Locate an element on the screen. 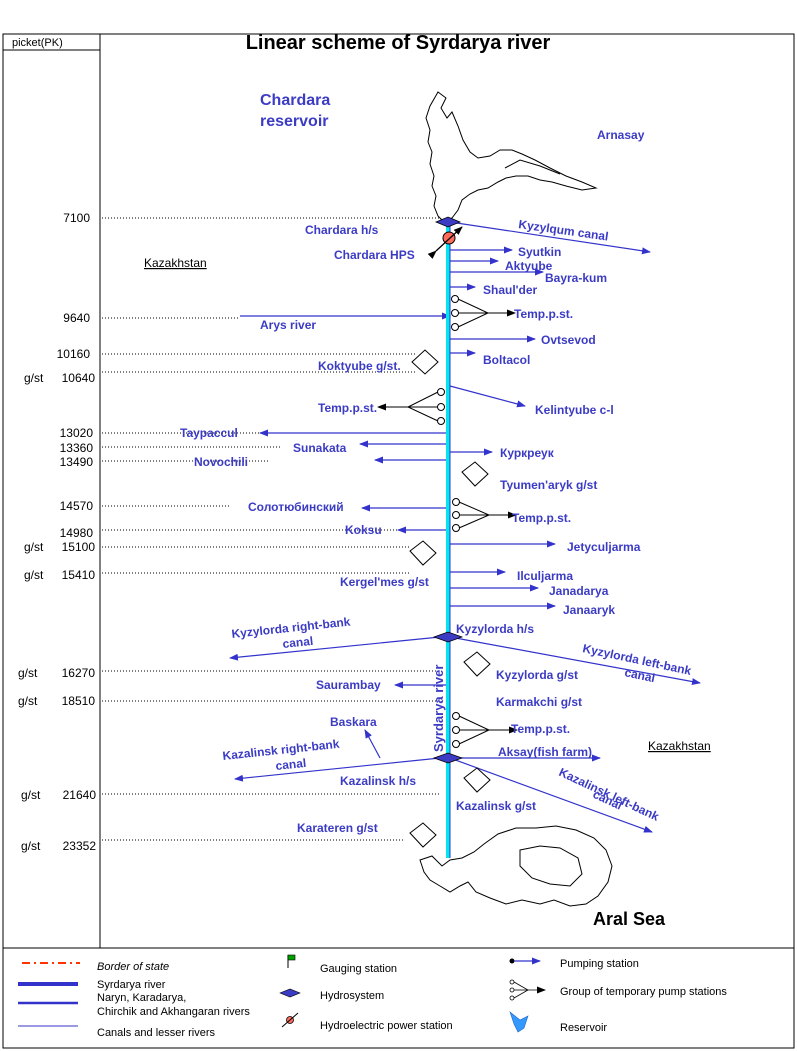 This screenshot has width=797, height=1051. picket-value: 15410 is located at coordinates (79, 575).